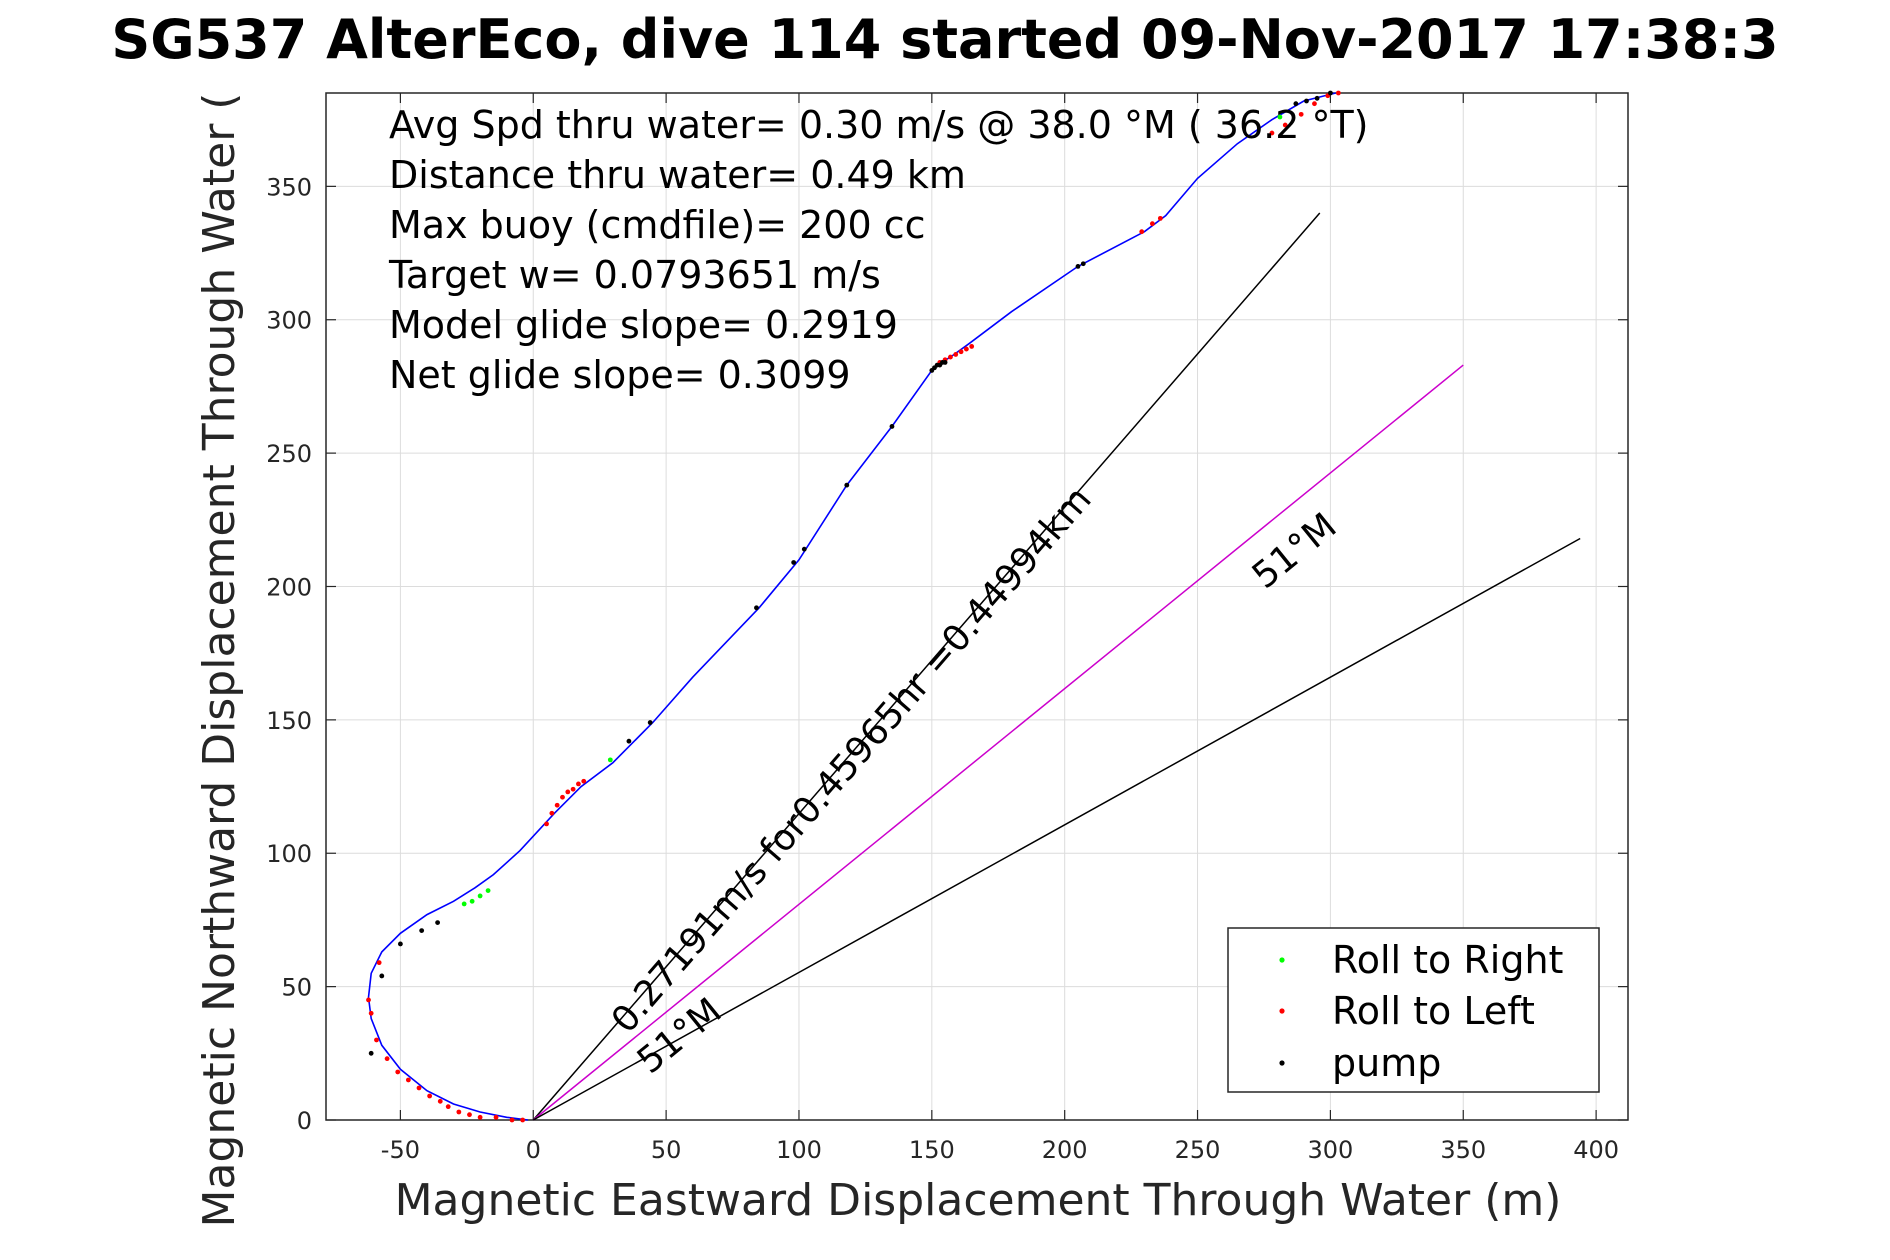 The width and height of the screenshot is (1890, 1260). I want to click on legend-marker-pump, so click(1282, 1063).